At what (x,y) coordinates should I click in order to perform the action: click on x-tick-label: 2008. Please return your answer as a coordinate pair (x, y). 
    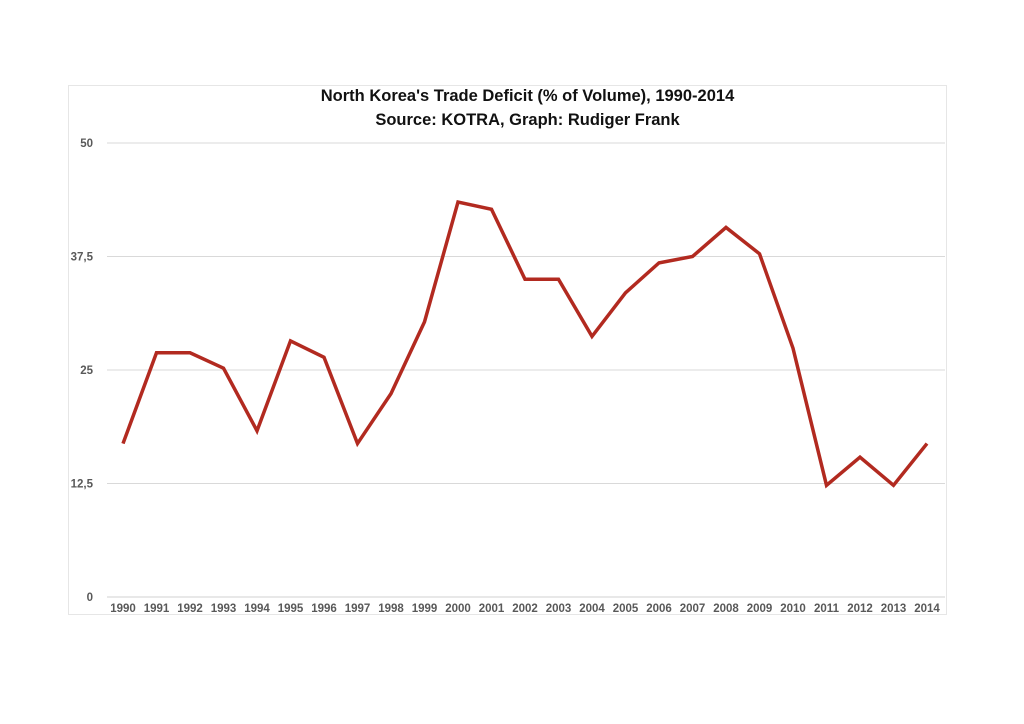
    Looking at the image, I should click on (726, 609).